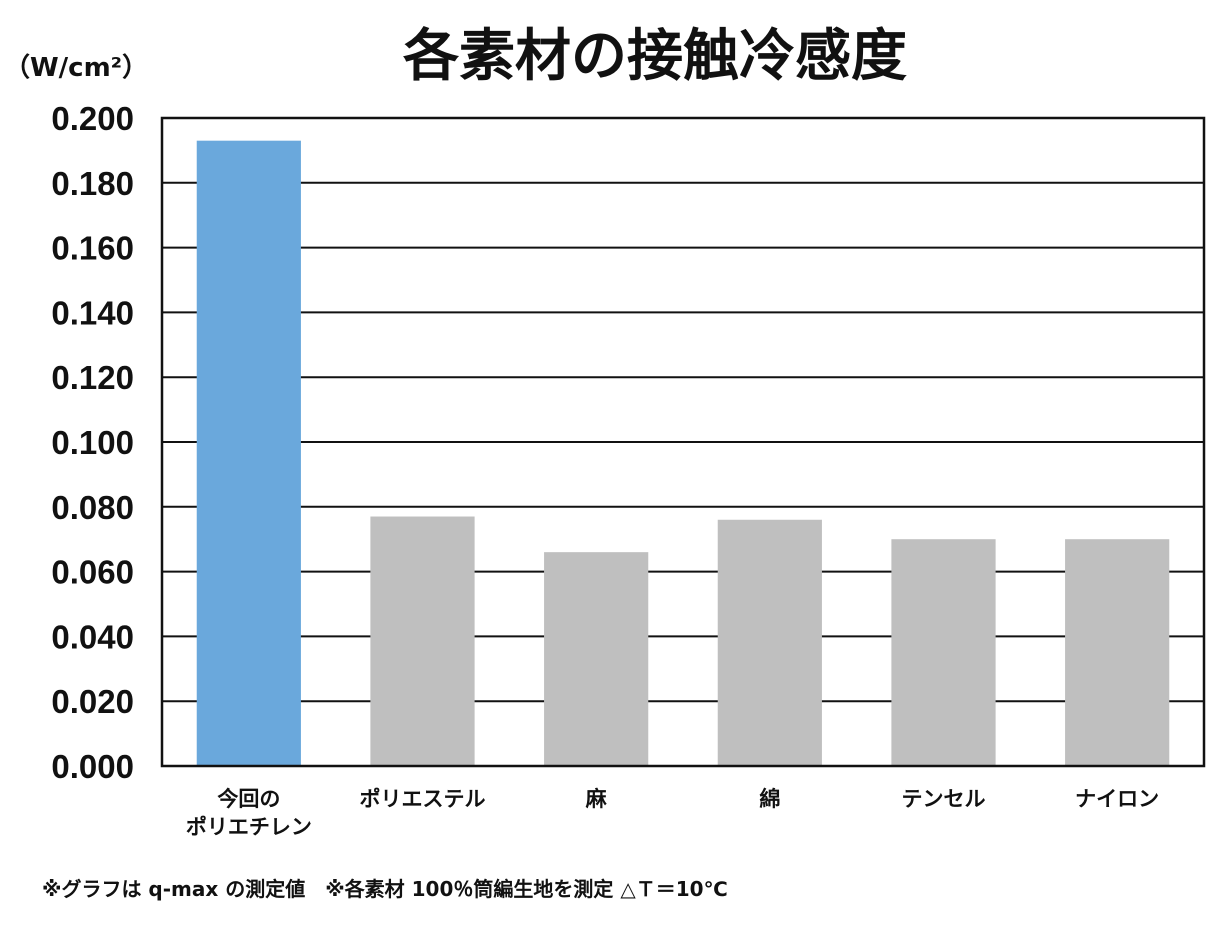 Image resolution: width=1230 pixels, height=930 pixels. Describe the element at coordinates (769, 799) in the screenshot. I see `x-tick-label: 綿` at that location.